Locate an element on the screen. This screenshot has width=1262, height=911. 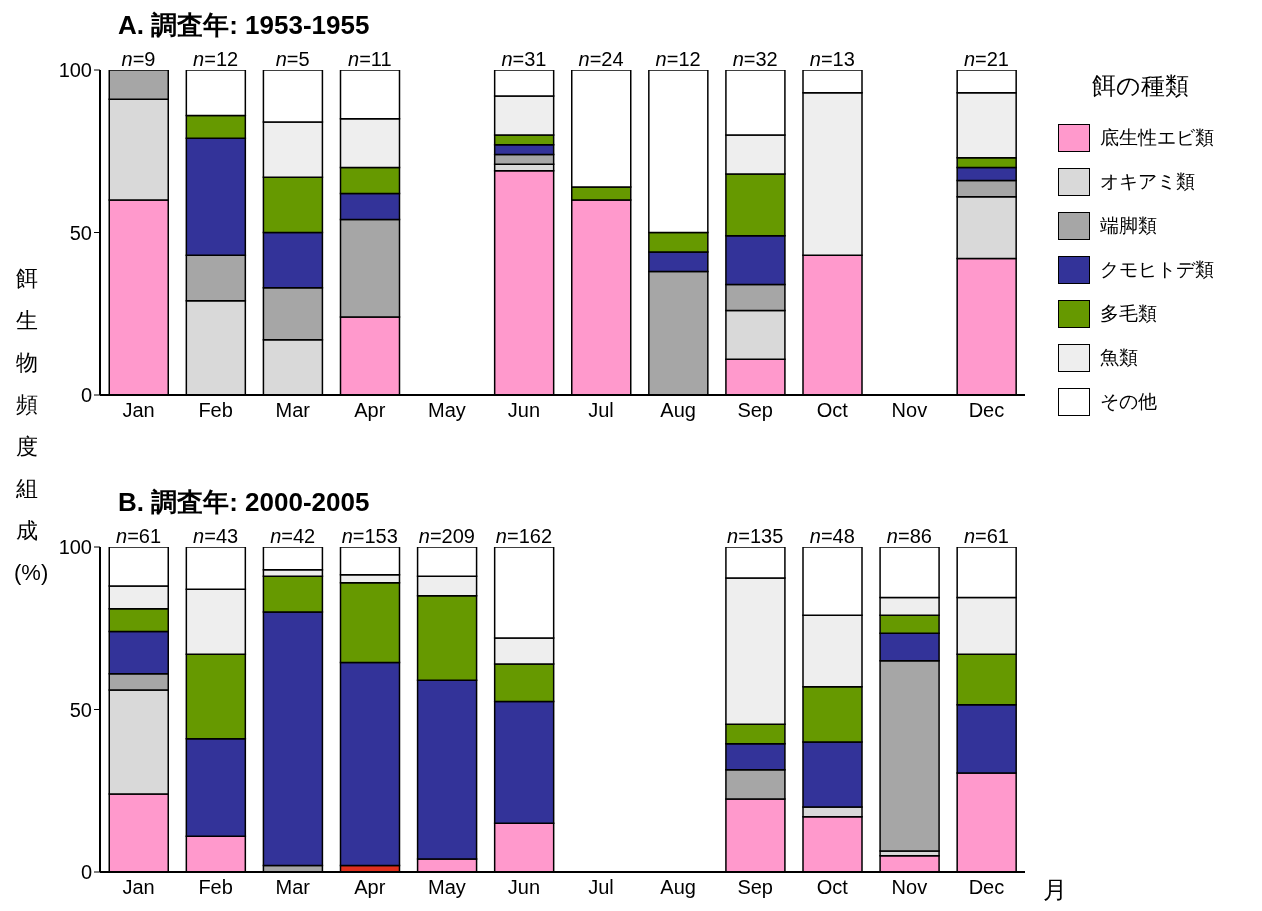
legend-label: オキアミ類 is located at coordinates (1147, 182).